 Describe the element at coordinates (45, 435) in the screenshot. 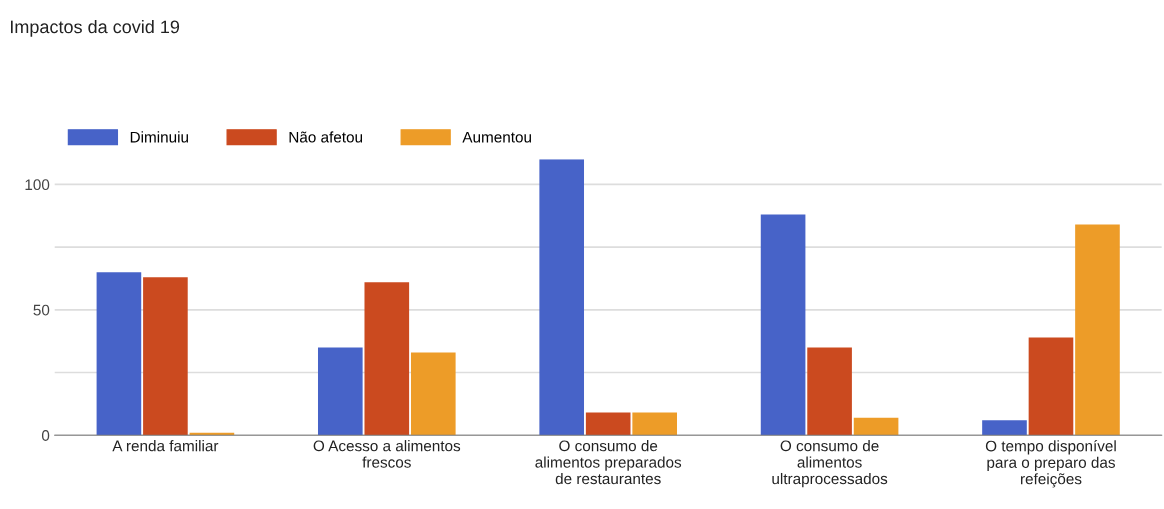

I see `y-tick-label: 0` at that location.